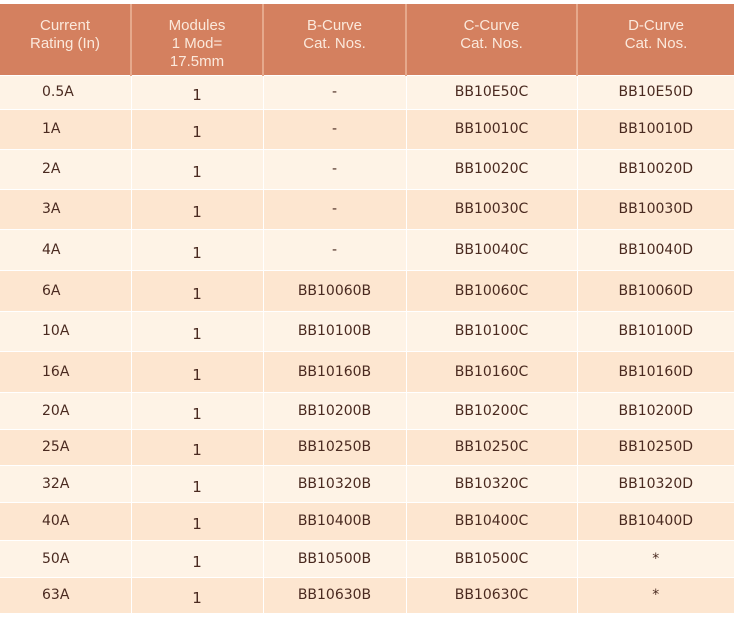 Image resolution: width=734 pixels, height=634 pixels. What do you see at coordinates (66, 594) in the screenshot?
I see `cell-current-rating: 63A` at bounding box center [66, 594].